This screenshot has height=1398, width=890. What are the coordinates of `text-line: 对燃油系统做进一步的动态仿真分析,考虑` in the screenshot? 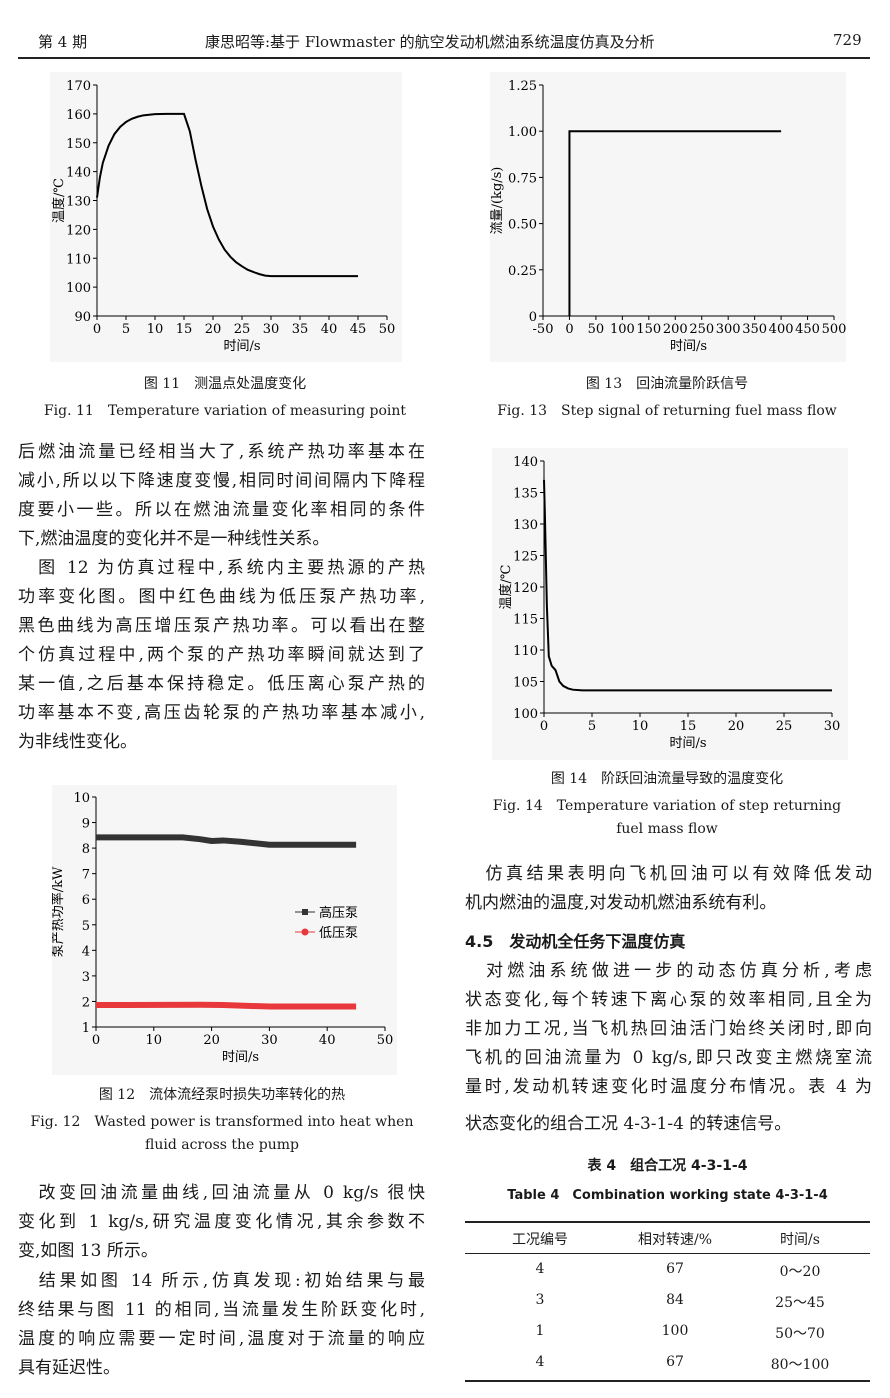 It's located at (668, 971).